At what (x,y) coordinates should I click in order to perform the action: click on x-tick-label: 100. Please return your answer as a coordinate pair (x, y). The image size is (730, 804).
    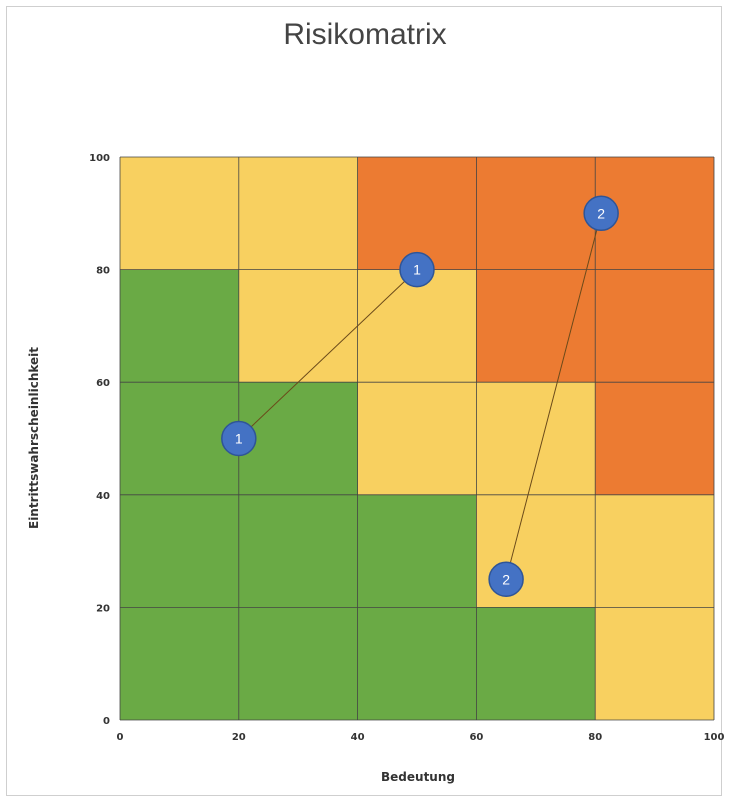
    Looking at the image, I should click on (714, 737).